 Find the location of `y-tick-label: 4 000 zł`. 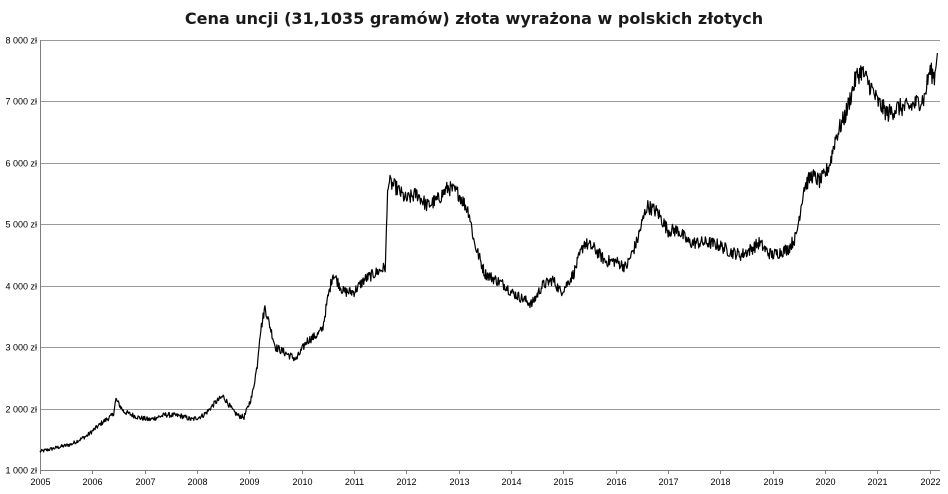

y-tick-label: 4 000 zł is located at coordinates (21, 287).